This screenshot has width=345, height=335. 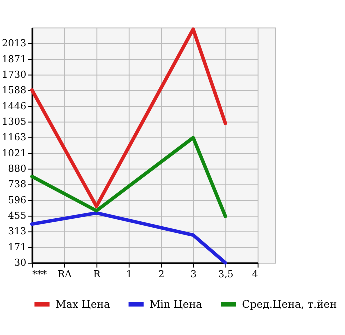 I want to click on legend-label: Max Цена, so click(x=83, y=305).